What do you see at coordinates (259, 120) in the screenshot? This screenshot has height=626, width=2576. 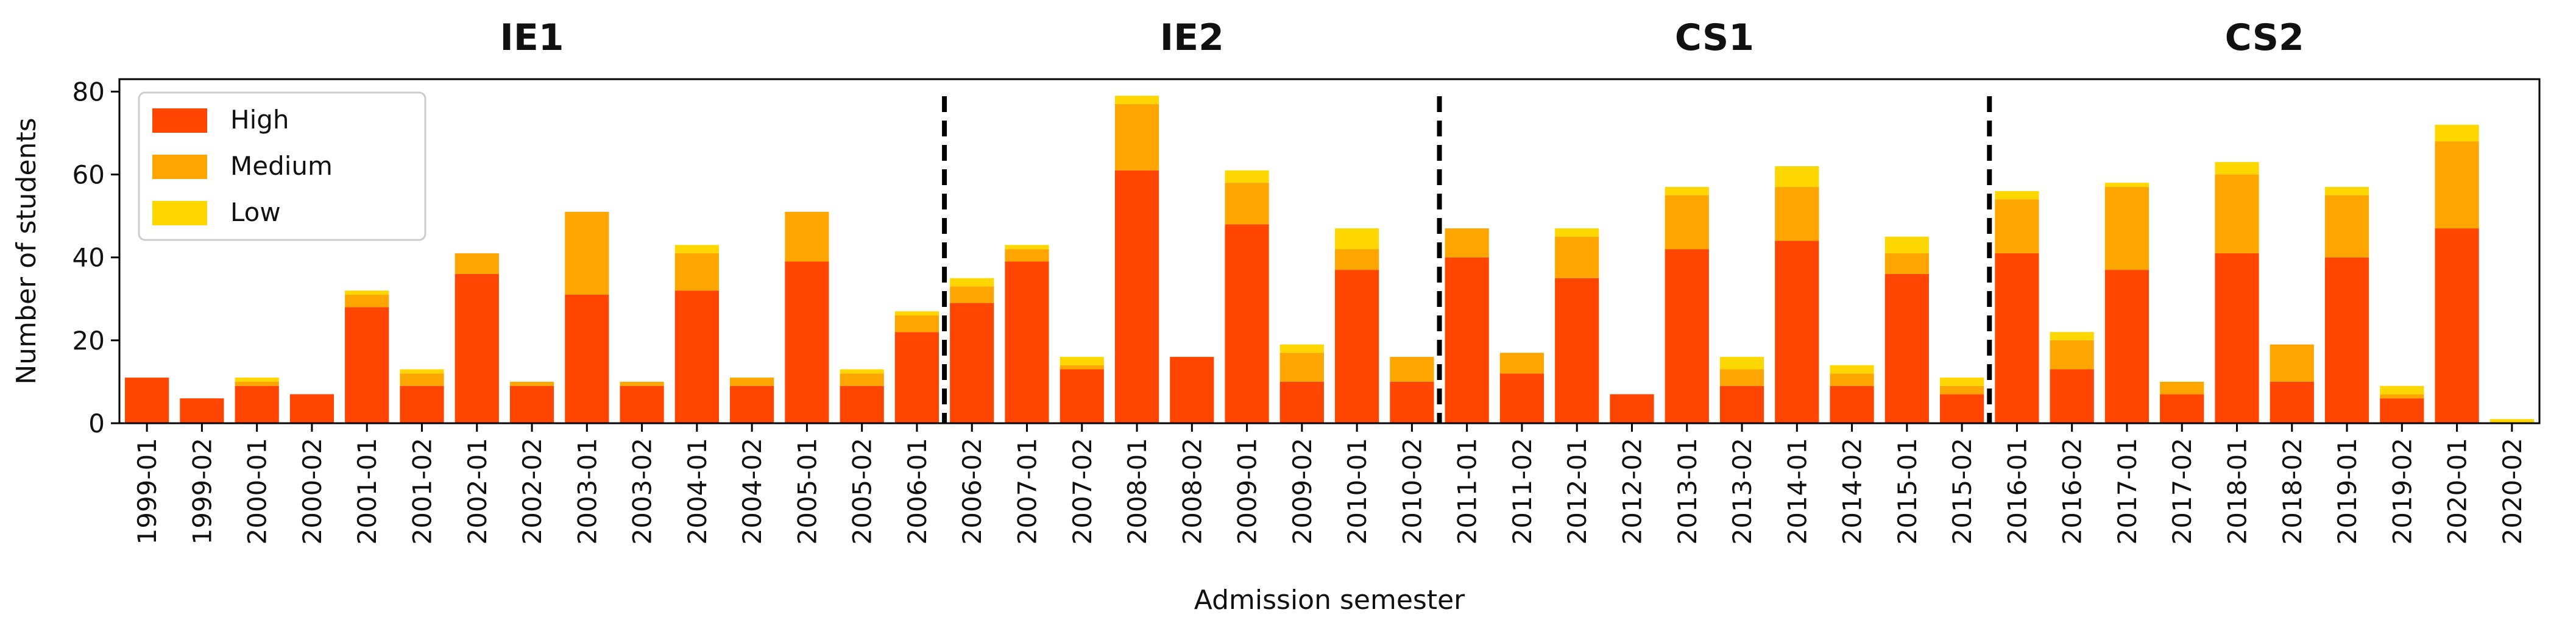 I see `legend-label-high: High` at bounding box center [259, 120].